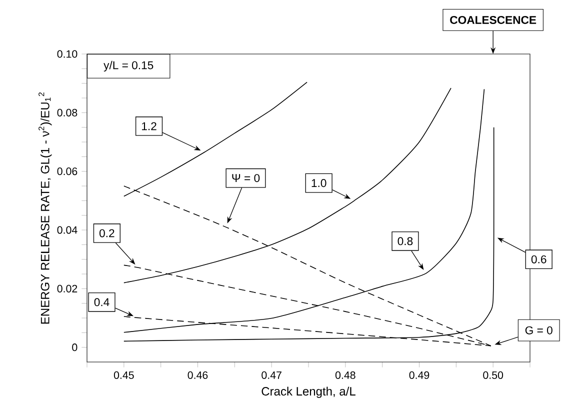 The width and height of the screenshot is (570, 411). I want to click on y-tick-label: 0.04, so click(67, 230).